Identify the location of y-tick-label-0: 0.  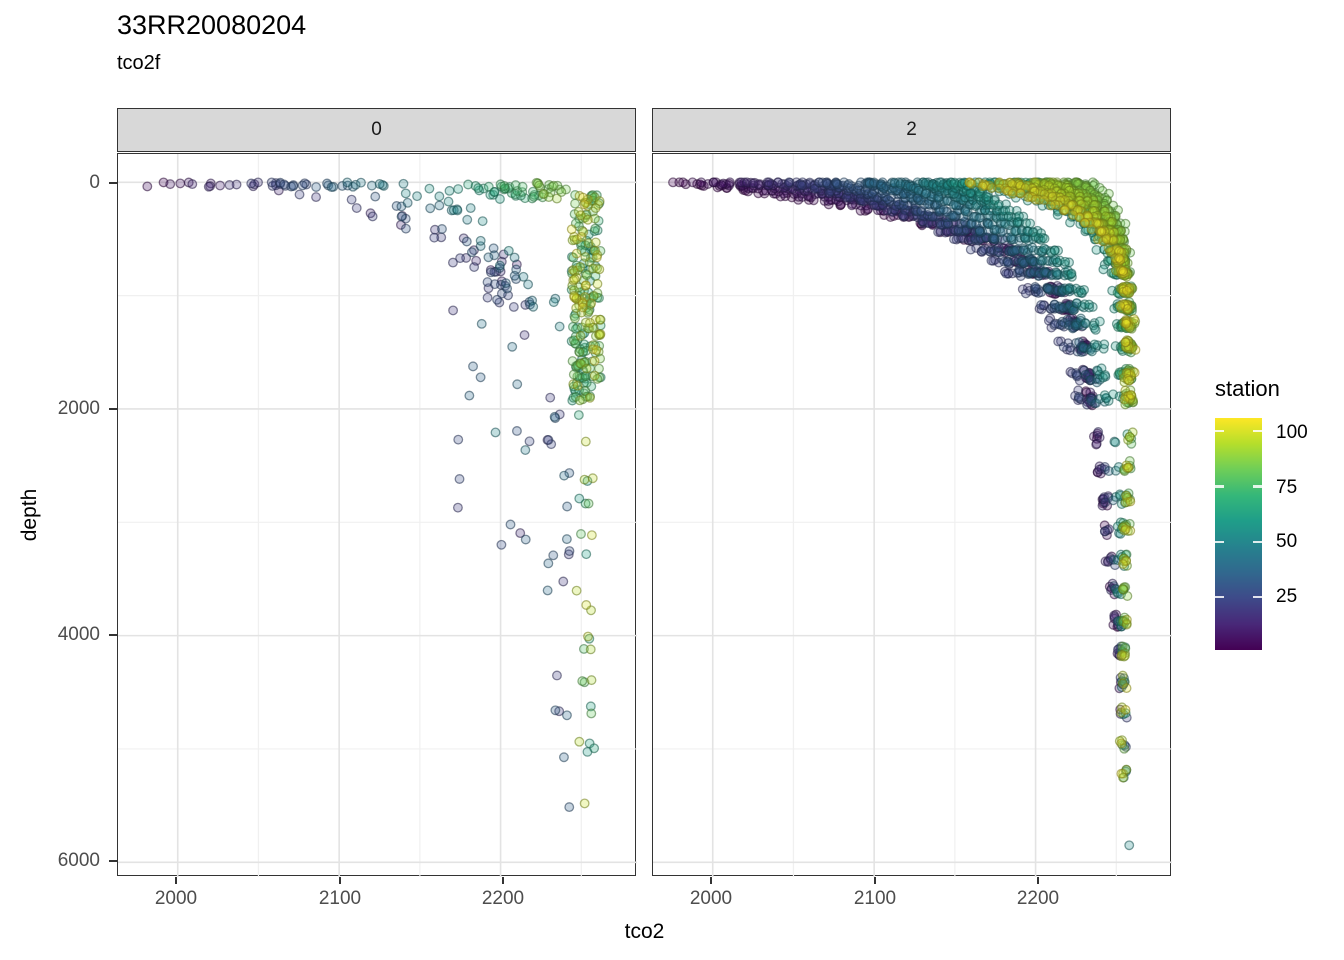
(94, 182).